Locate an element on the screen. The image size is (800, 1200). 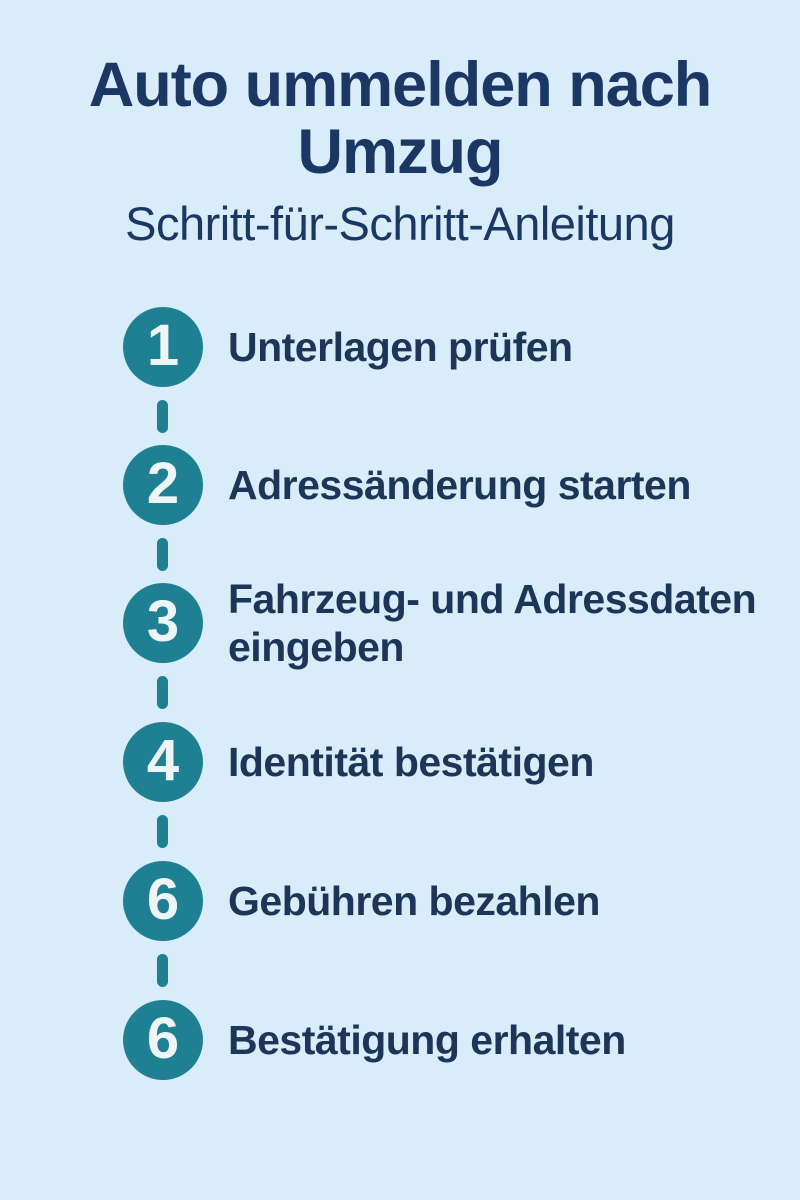
step-label-3-line1: Fahrzeug- und Adressdaten is located at coordinates (492, 599).